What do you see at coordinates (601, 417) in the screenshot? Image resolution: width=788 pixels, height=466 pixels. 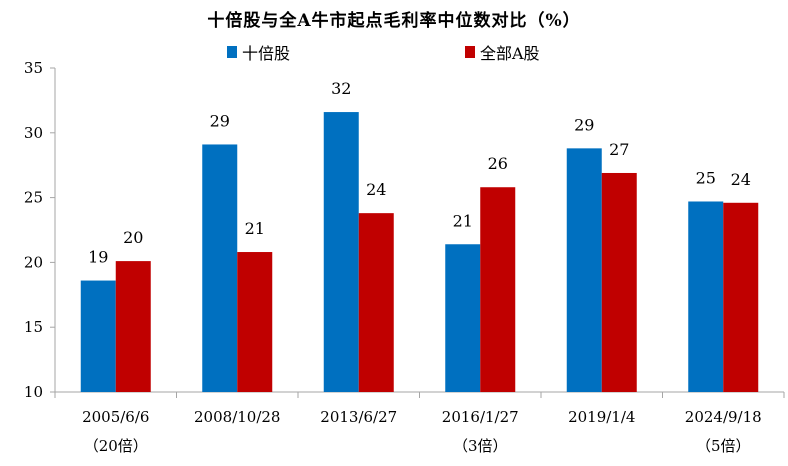 I see `x-tick-label: 2019/1/4` at bounding box center [601, 417].